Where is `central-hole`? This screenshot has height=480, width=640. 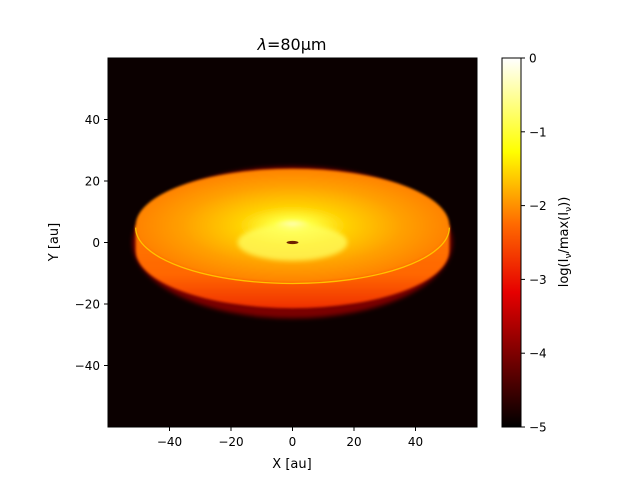 central-hole is located at coordinates (292, 242).